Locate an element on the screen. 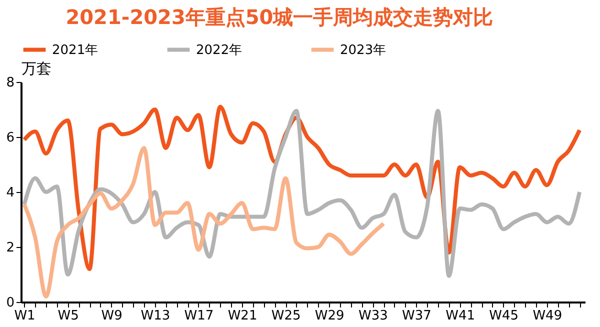 The image size is (600, 327). x-tick-label: W45 is located at coordinates (504, 316).